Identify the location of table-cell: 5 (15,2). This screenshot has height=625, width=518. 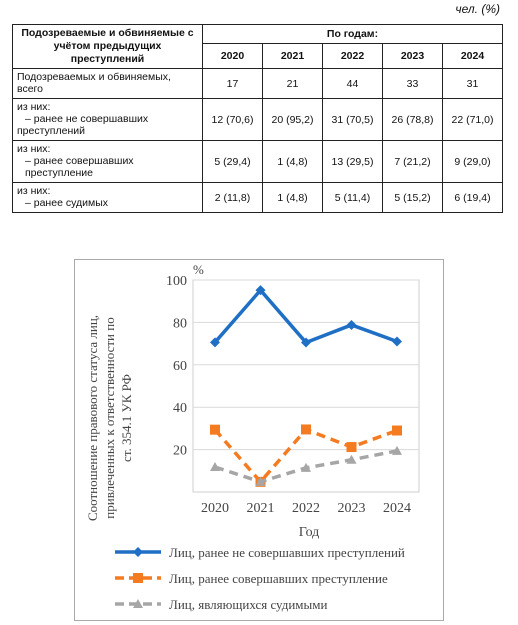
(412, 197).